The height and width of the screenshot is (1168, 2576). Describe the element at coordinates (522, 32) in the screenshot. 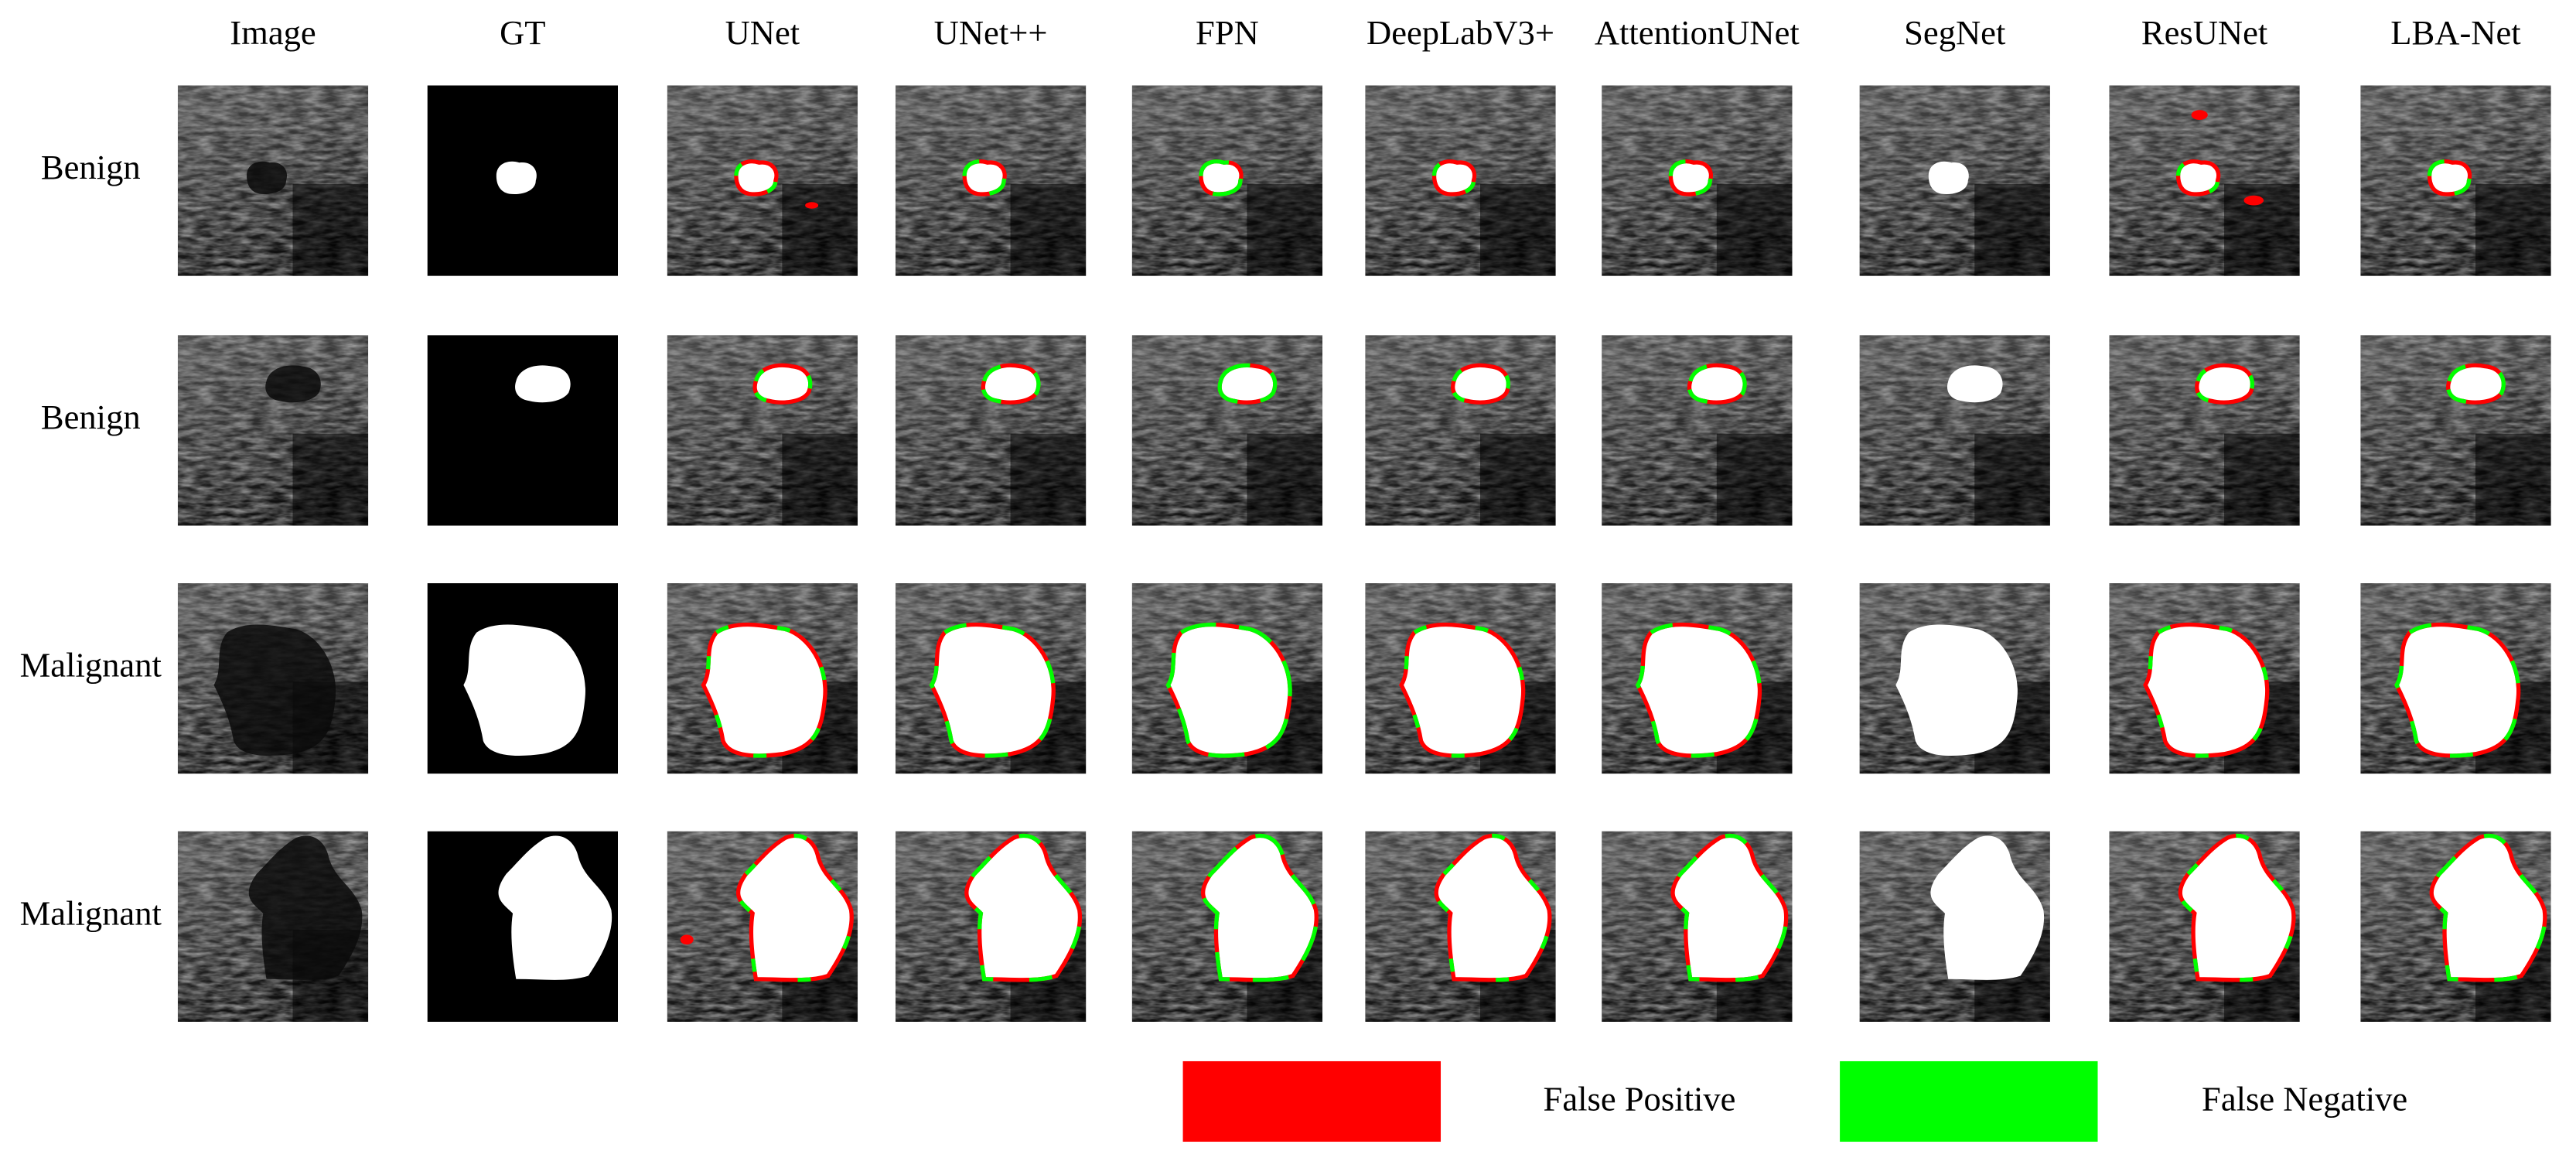

I see `column-header: GT` at that location.